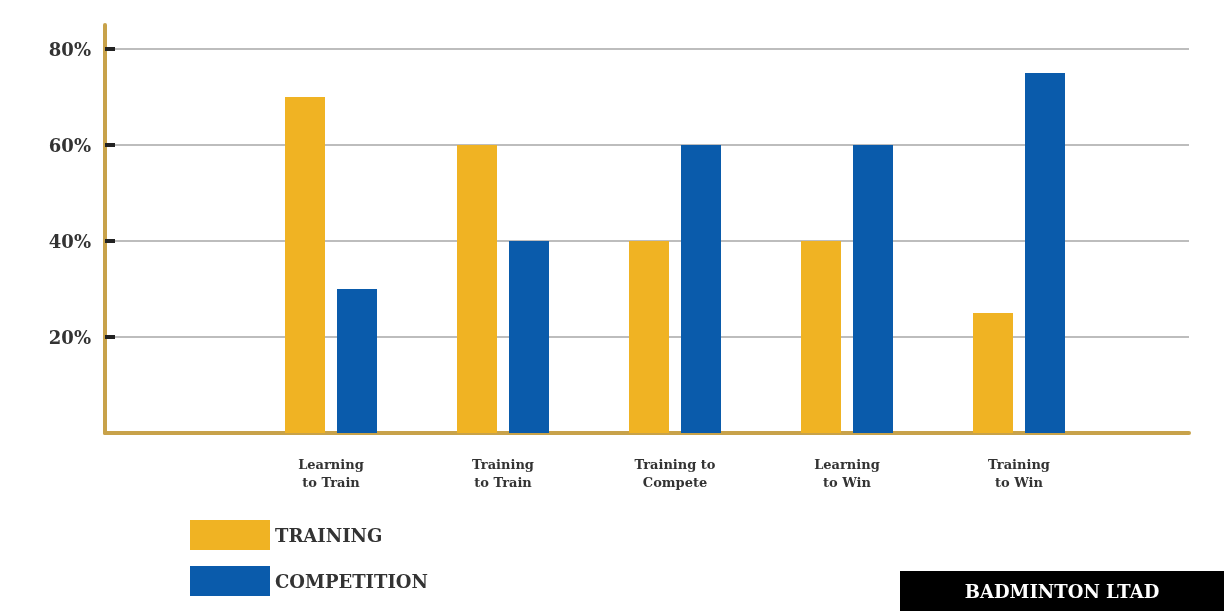 The image size is (1224, 611). Describe the element at coordinates (351, 581) in the screenshot. I see `legend-label: COMPETITION` at that location.